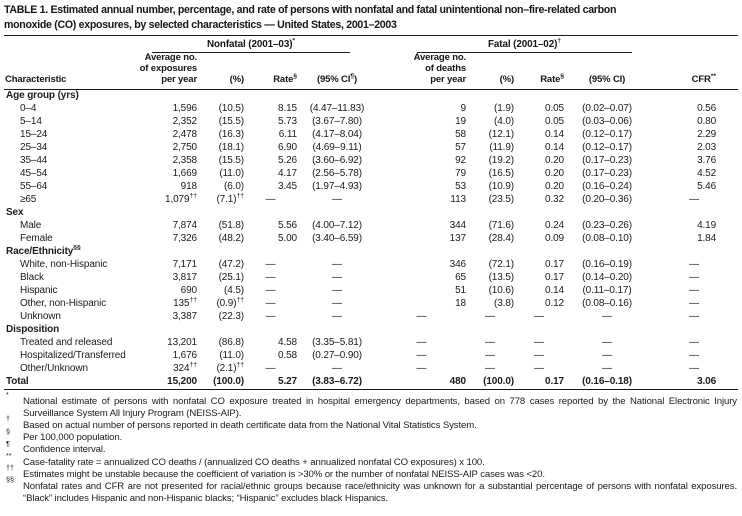 This screenshot has height=516, width=742. I want to click on cell-nonfatal-percent: (7.1)††, so click(230, 199).